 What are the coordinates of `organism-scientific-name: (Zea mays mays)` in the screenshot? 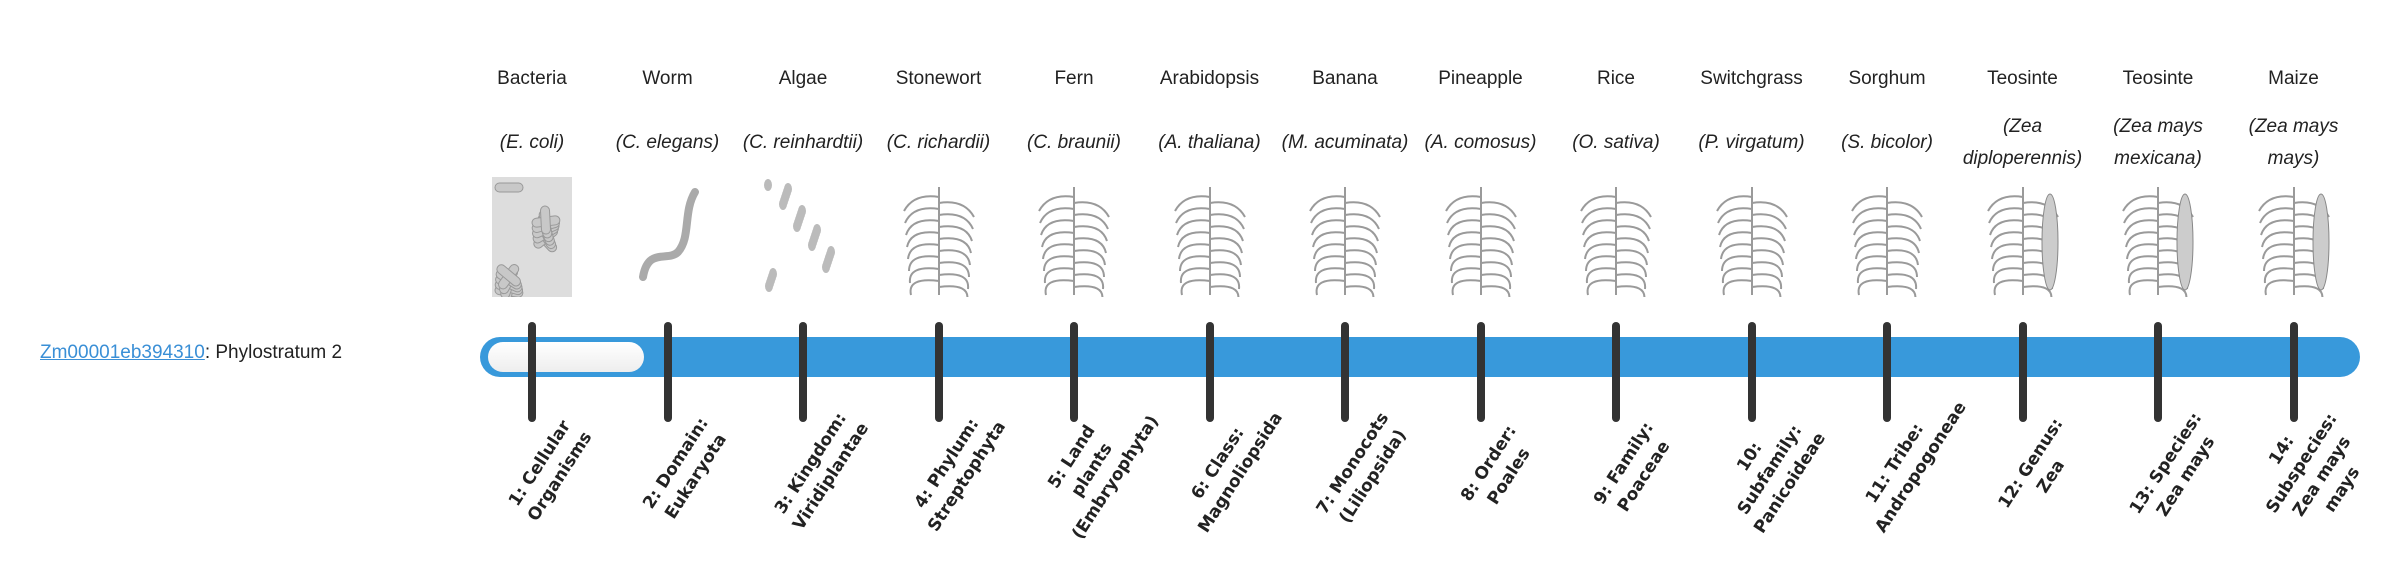 It's located at (2293, 142).